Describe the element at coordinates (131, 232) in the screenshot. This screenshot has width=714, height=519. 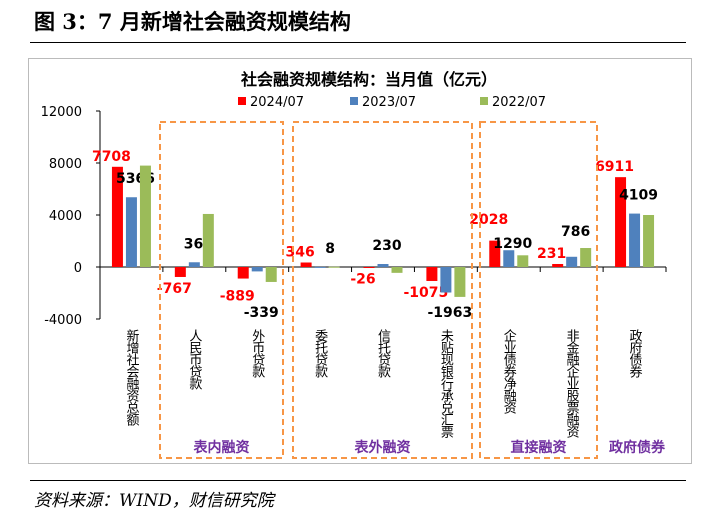
I see `bar-2023/07-0` at that location.